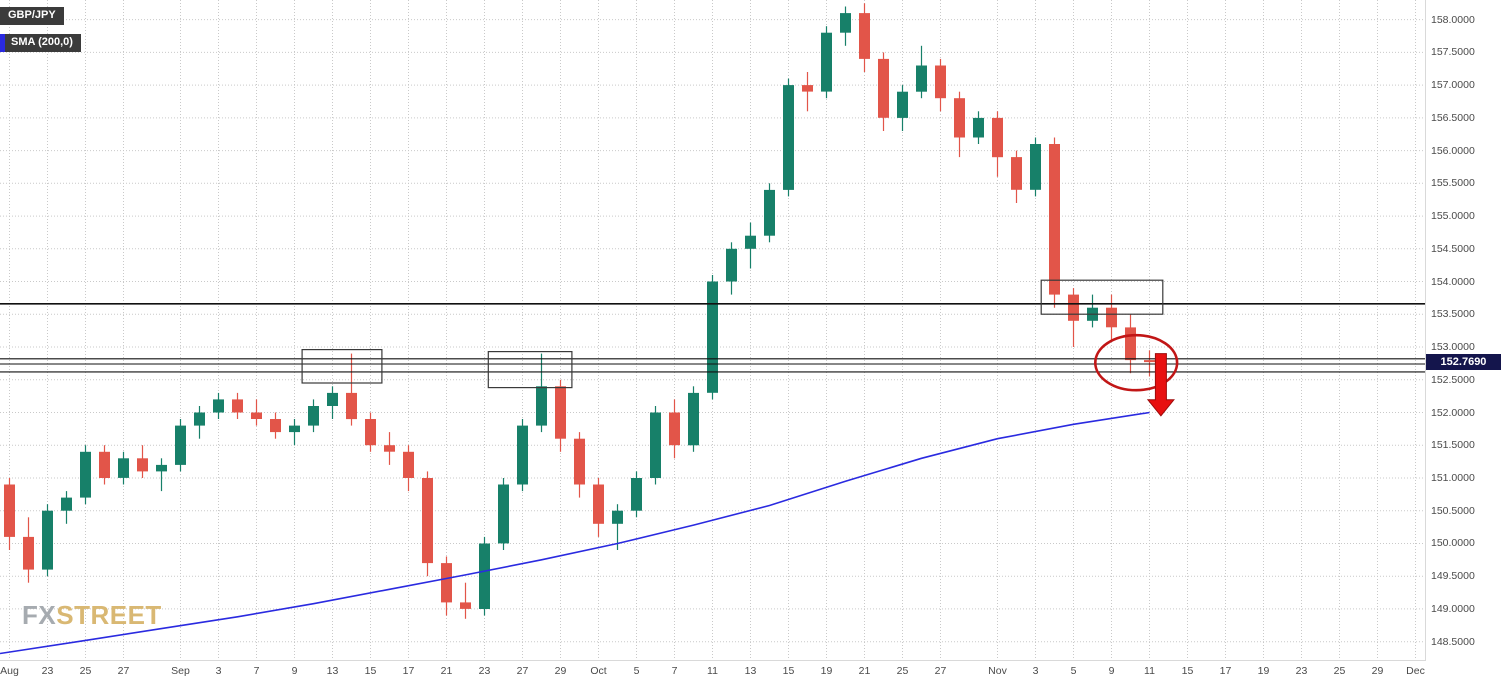 The width and height of the screenshot is (1501, 684). What do you see at coordinates (32, 16) in the screenshot?
I see `symbol-badge: GBP/JPY` at bounding box center [32, 16].